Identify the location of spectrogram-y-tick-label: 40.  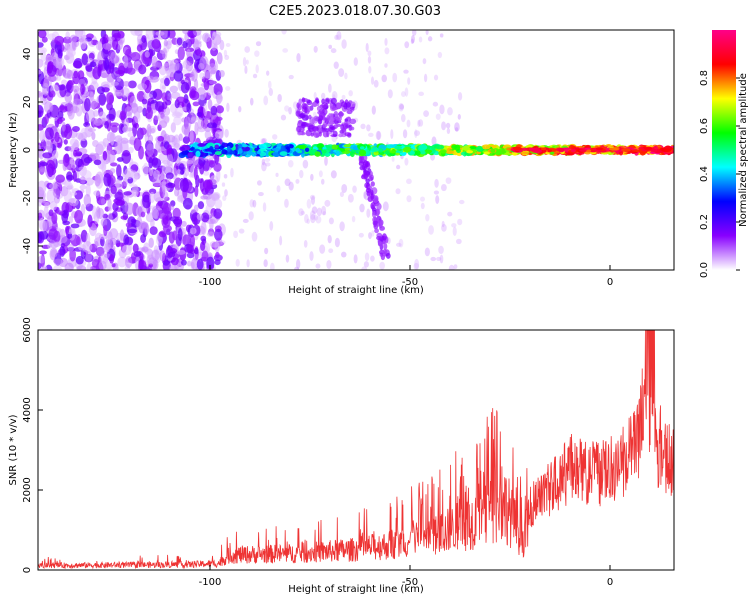
(27, 54).